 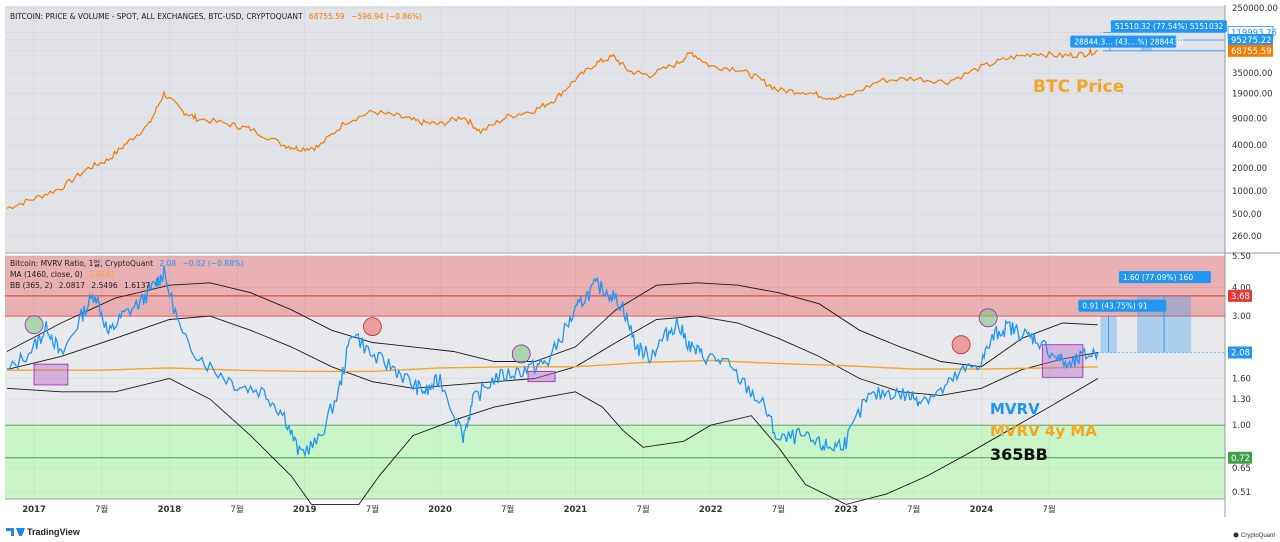 I want to click on mvrv-annotation: MVRV, so click(x=1015, y=409).